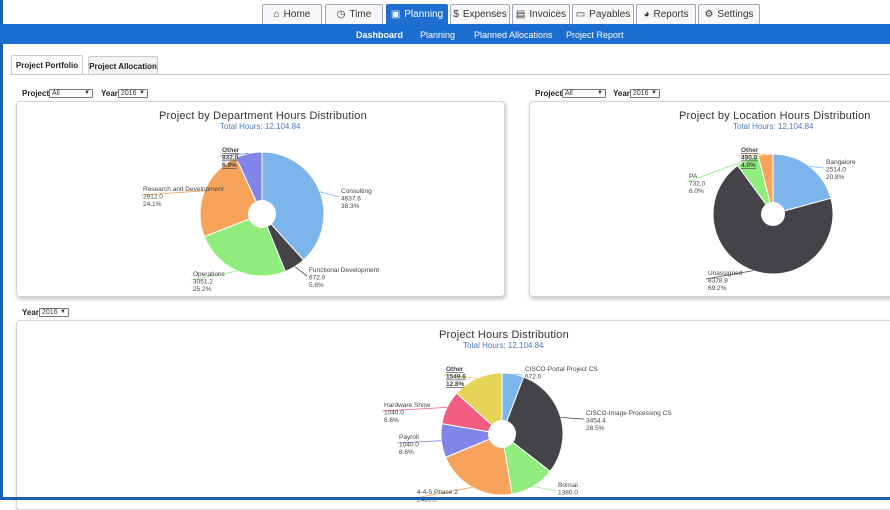  What do you see at coordinates (646, 14) in the screenshot?
I see `pie-chart-icon: ◕` at bounding box center [646, 14].